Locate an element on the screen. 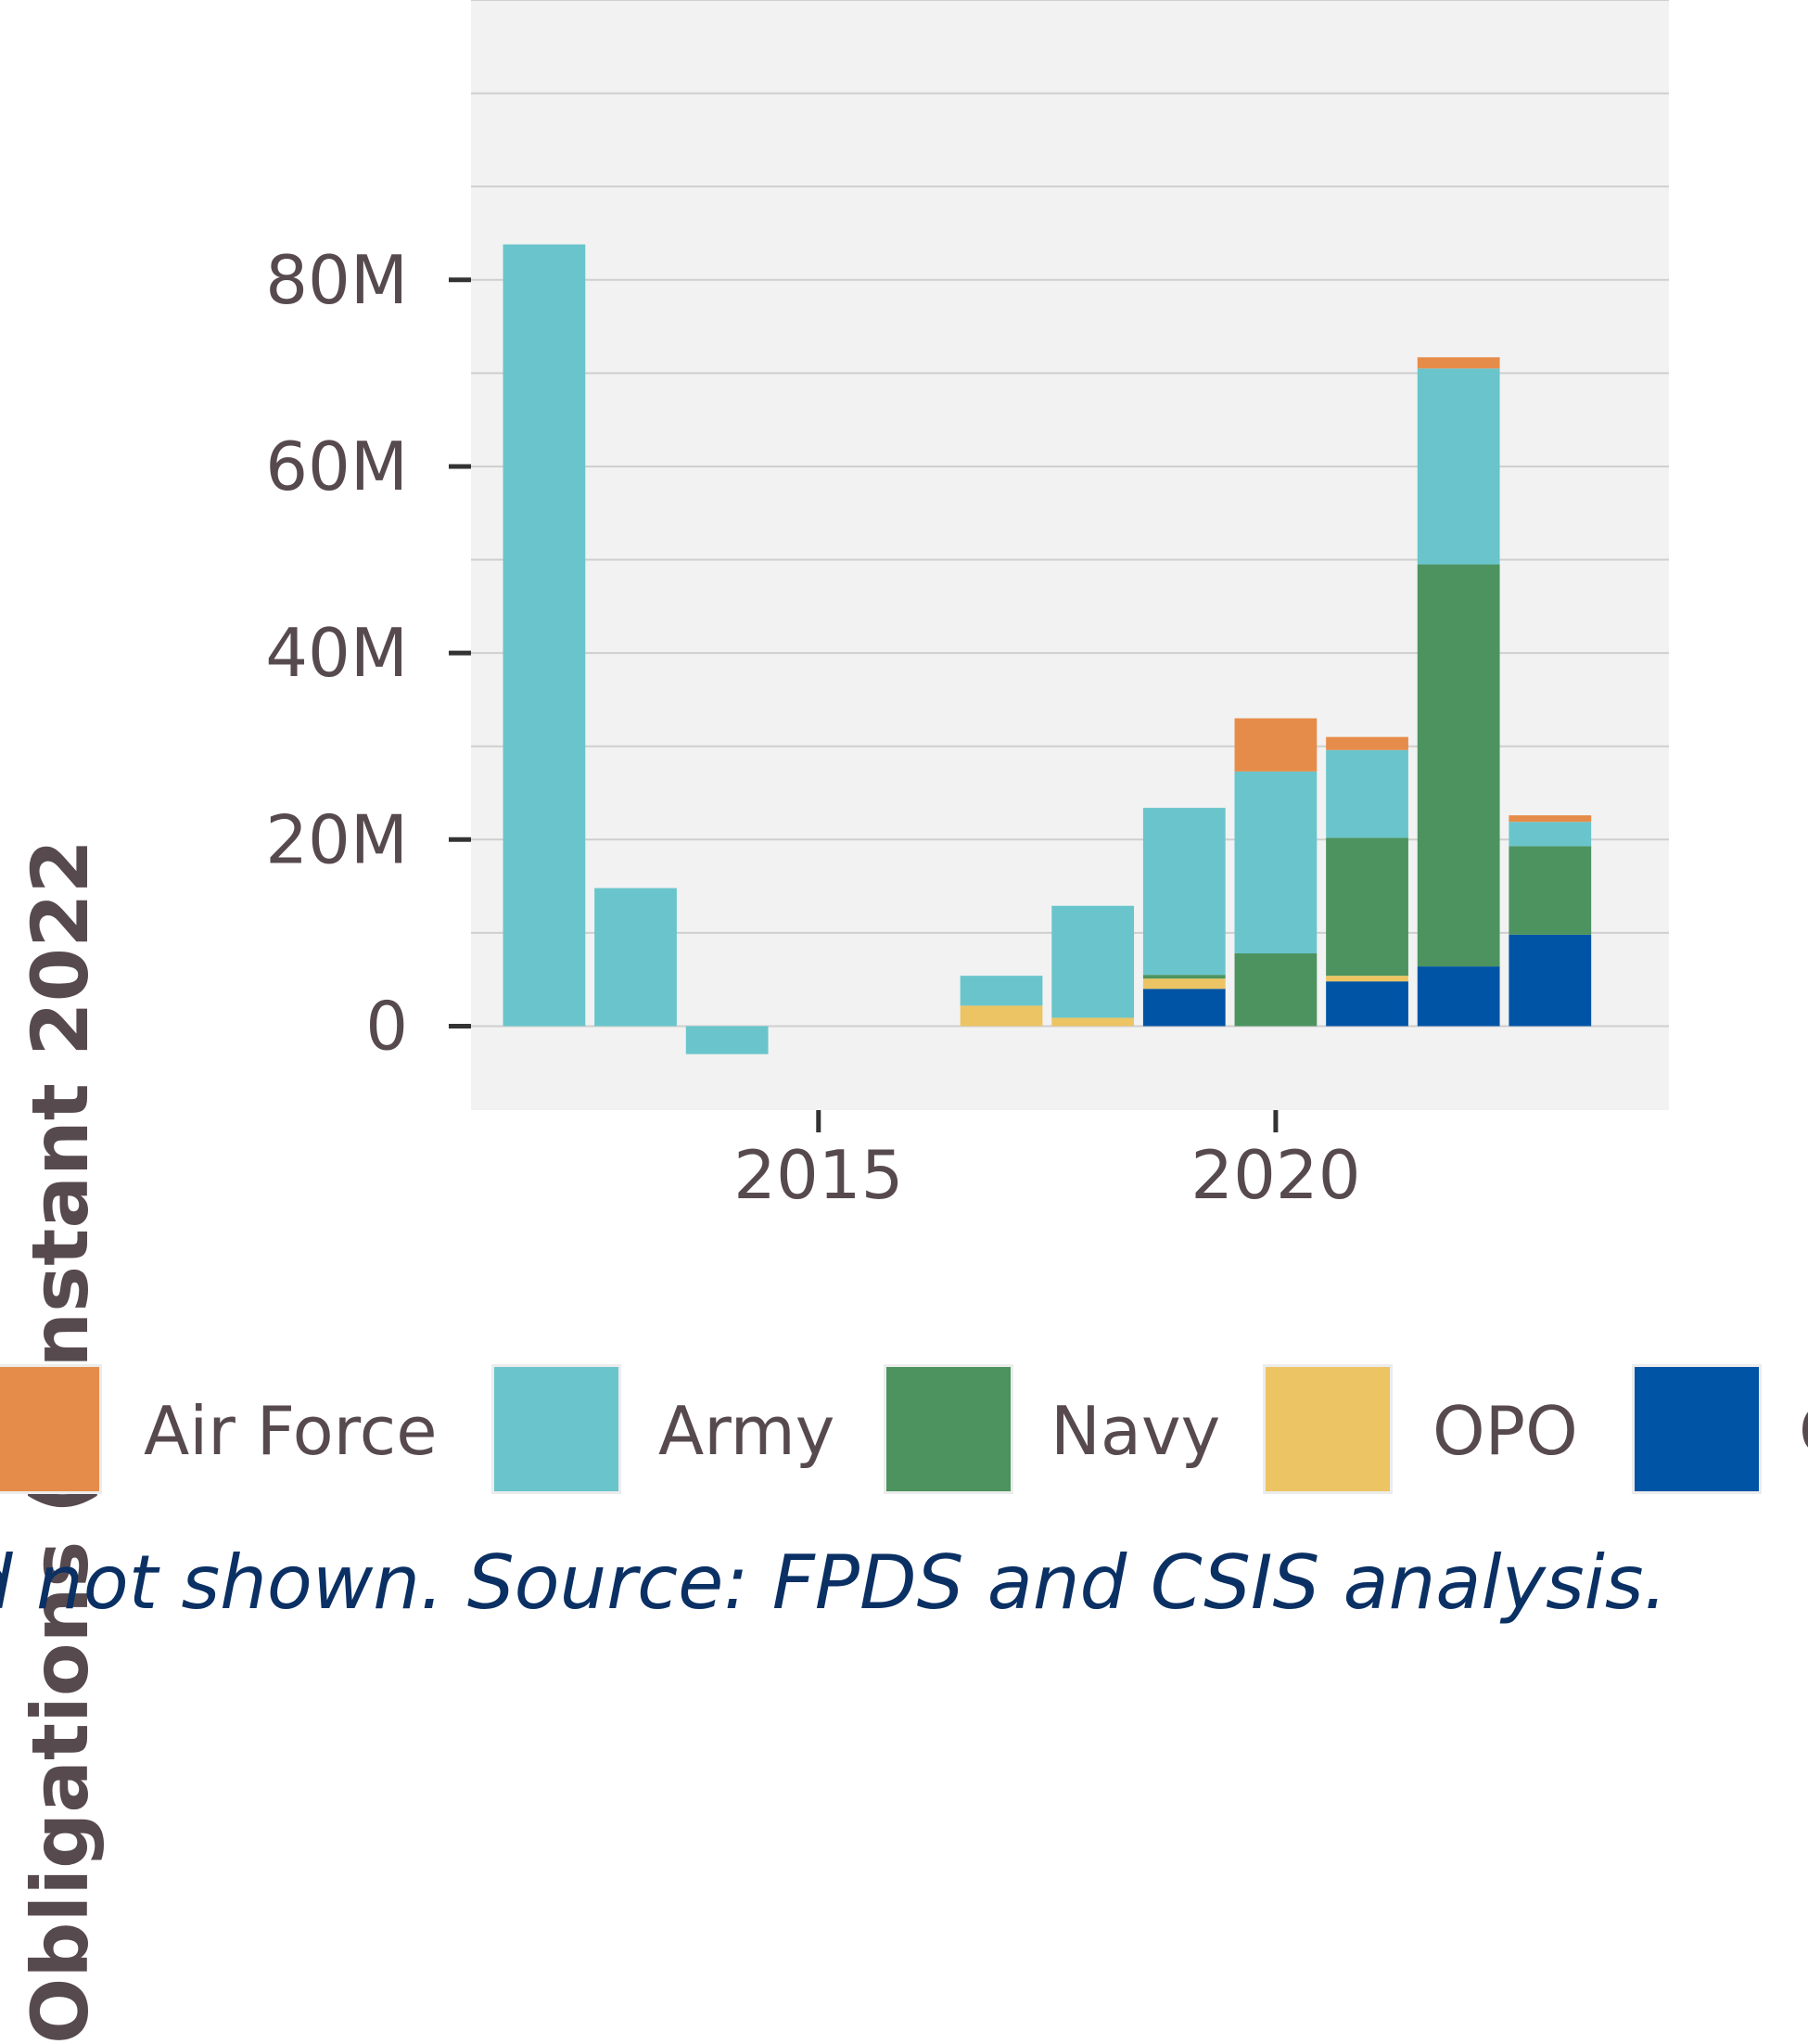  legend-label-o: O is located at coordinates (1803, 1431).